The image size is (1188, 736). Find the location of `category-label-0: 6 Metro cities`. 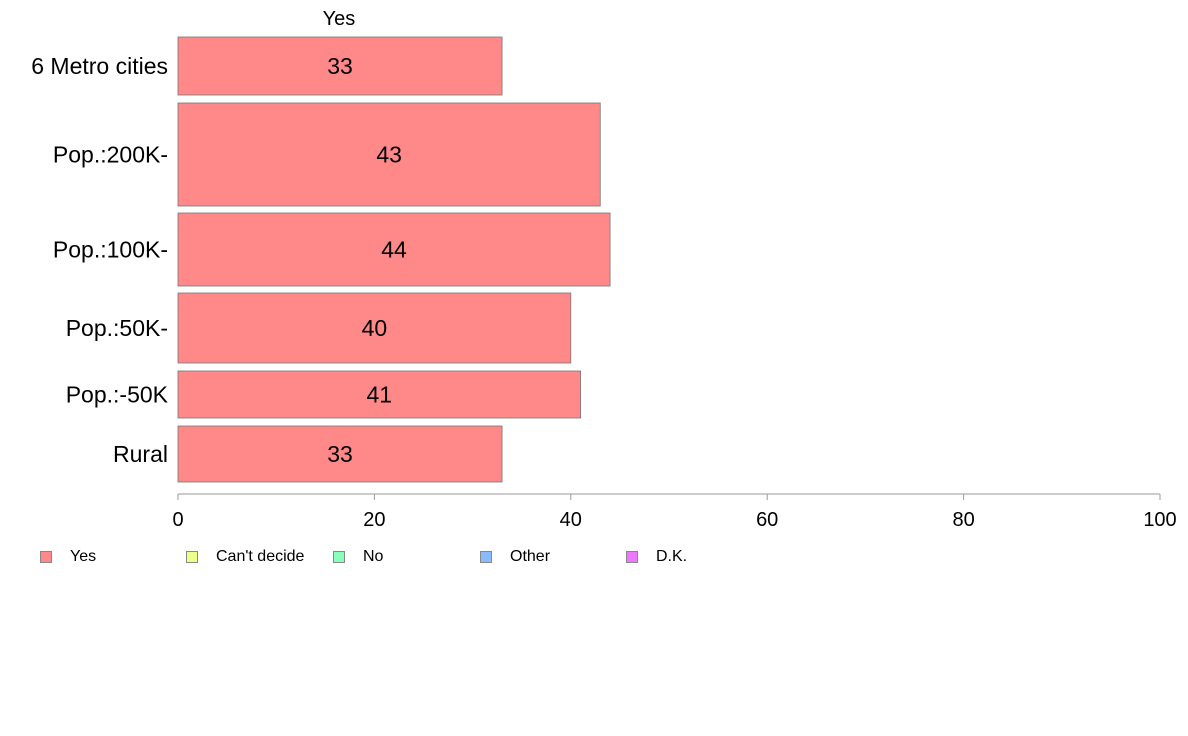

category-label-0: 6 Metro cities is located at coordinates (99, 66).